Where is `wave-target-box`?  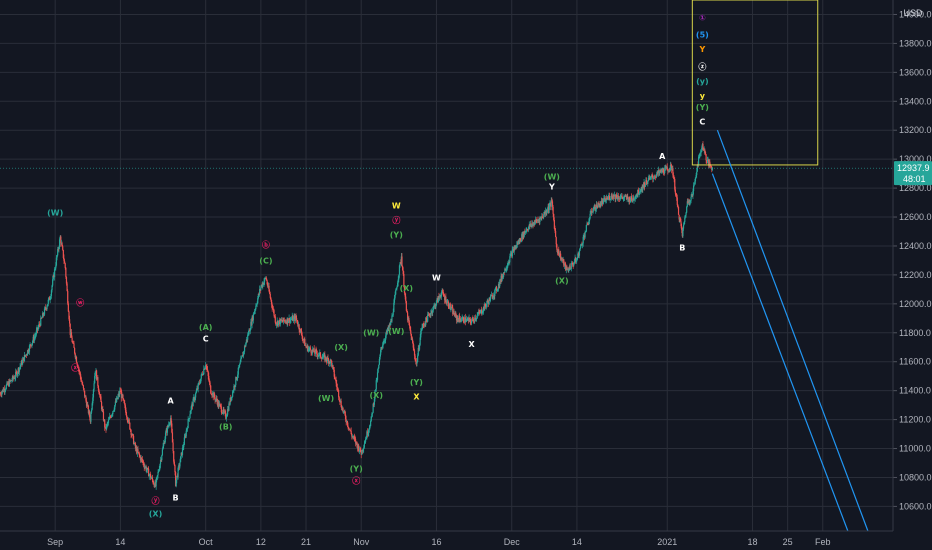
wave-target-box is located at coordinates (755, 83).